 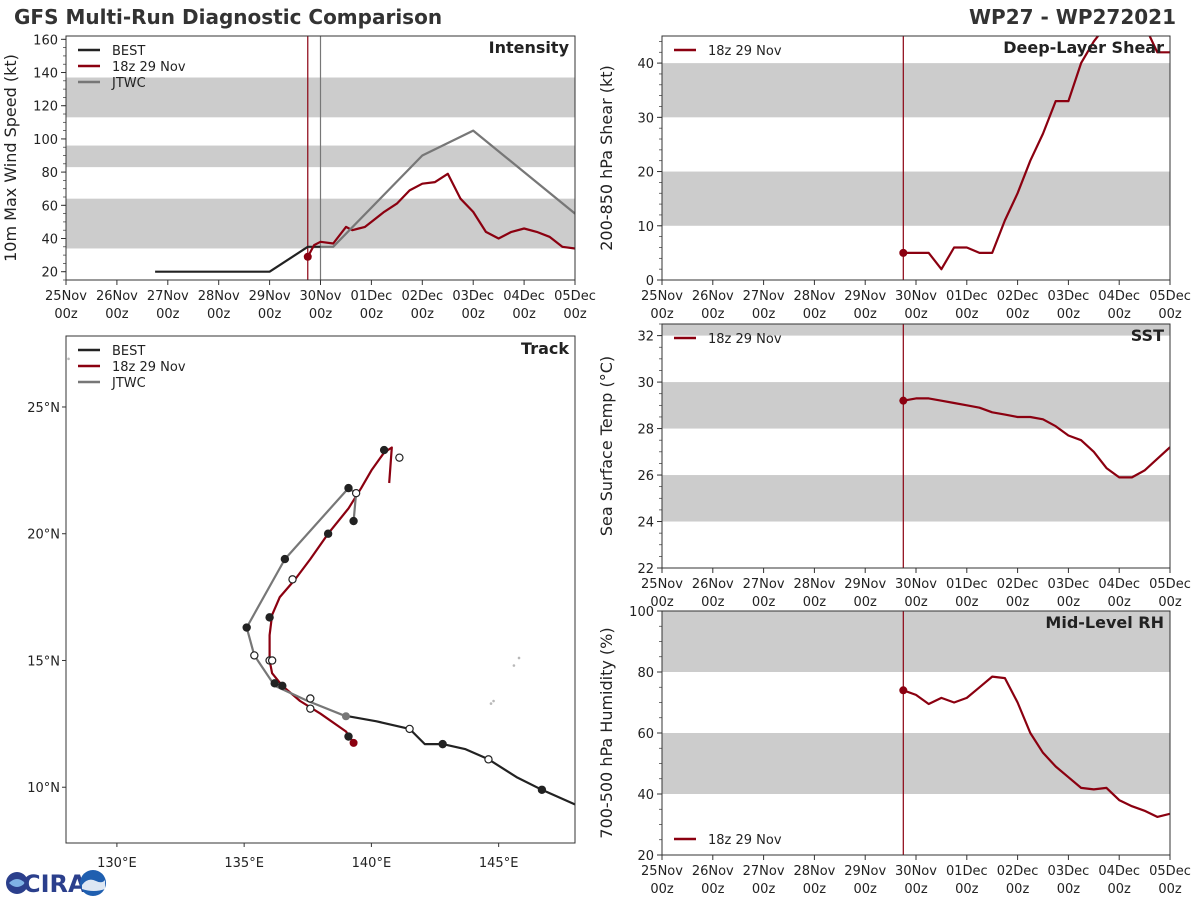 What do you see at coordinates (645, 523) in the screenshot?
I see `sst-ytick-label: 24` at bounding box center [645, 523].